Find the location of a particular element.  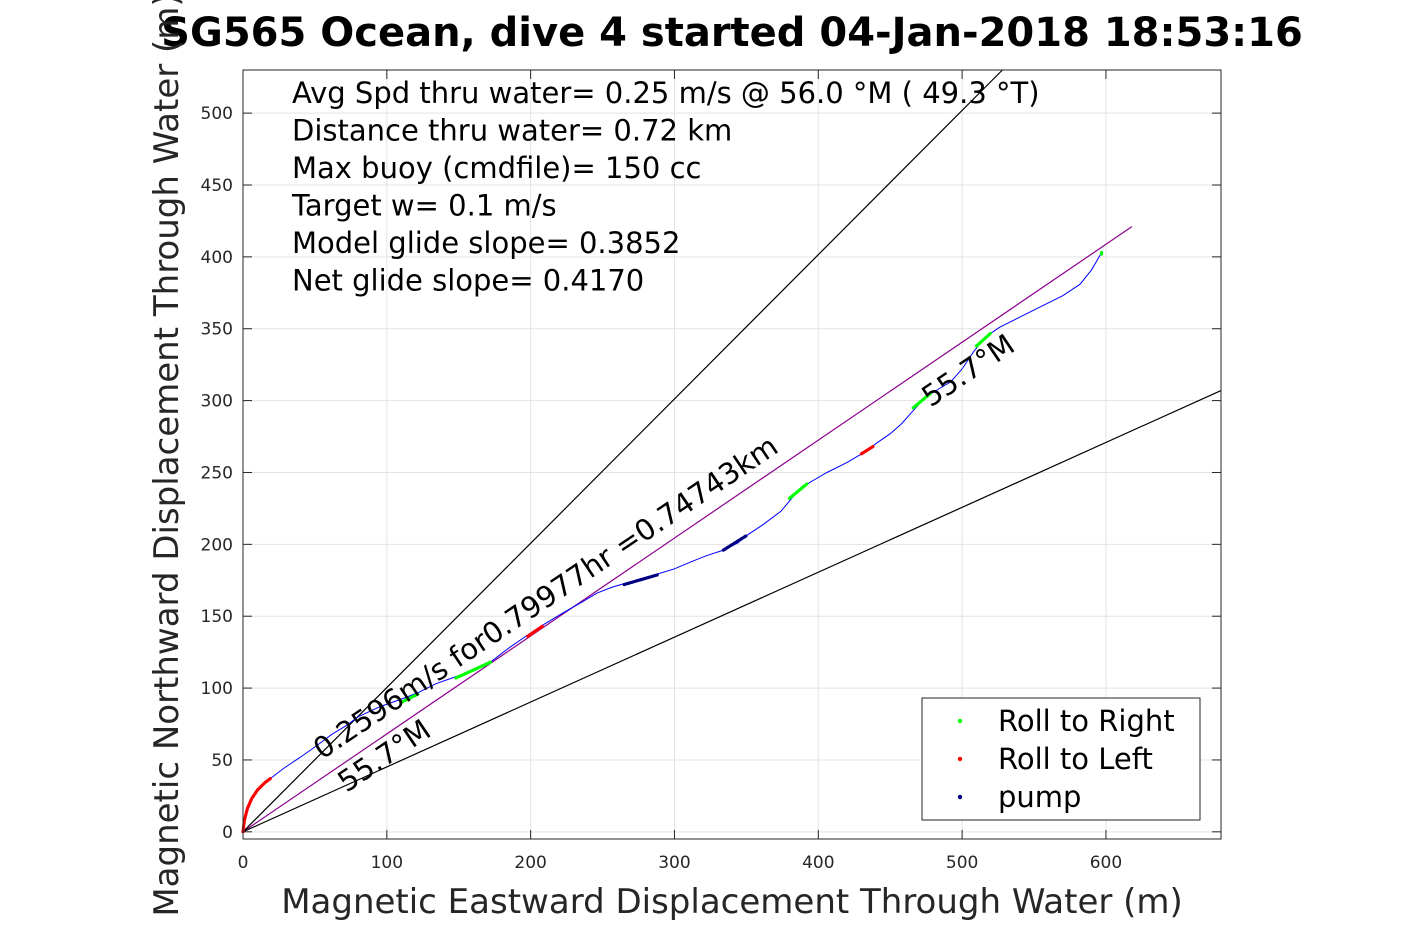

x-tick-label: 100 is located at coordinates (387, 863).